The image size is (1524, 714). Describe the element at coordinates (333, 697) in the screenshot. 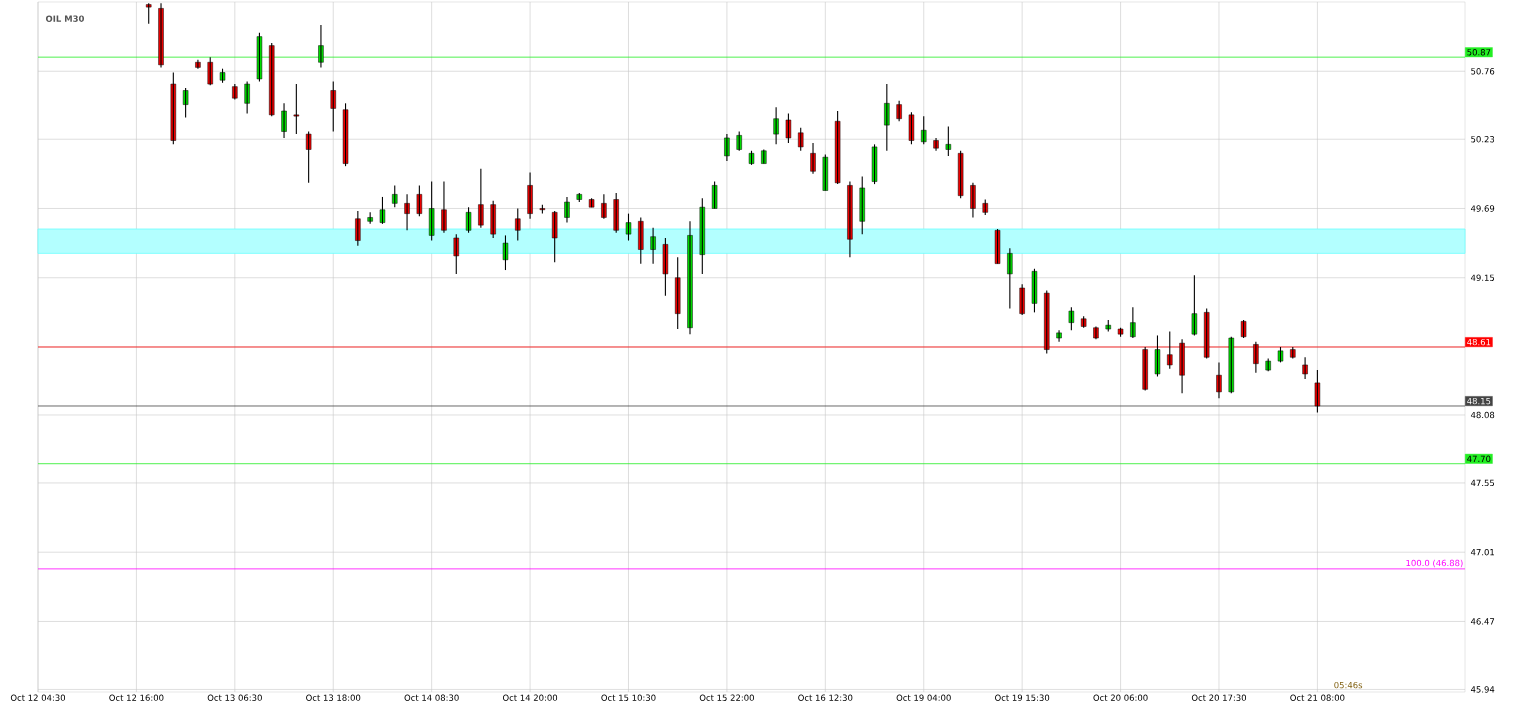

I see `x-tick-label: Oct 13 18:00` at that location.